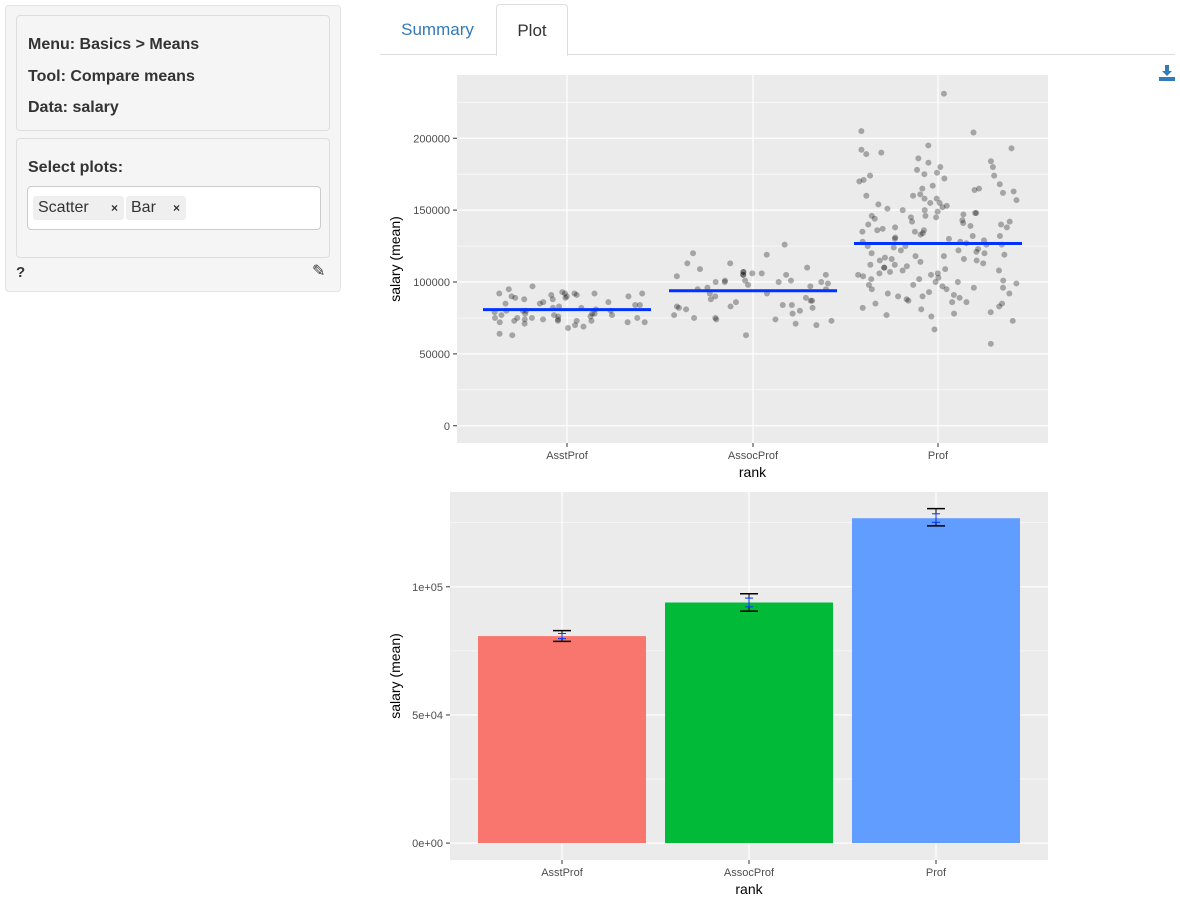 The height and width of the screenshot is (902, 1180). Describe the element at coordinates (427, 588) in the screenshot. I see `y-tick-label: 1e+05` at that location.